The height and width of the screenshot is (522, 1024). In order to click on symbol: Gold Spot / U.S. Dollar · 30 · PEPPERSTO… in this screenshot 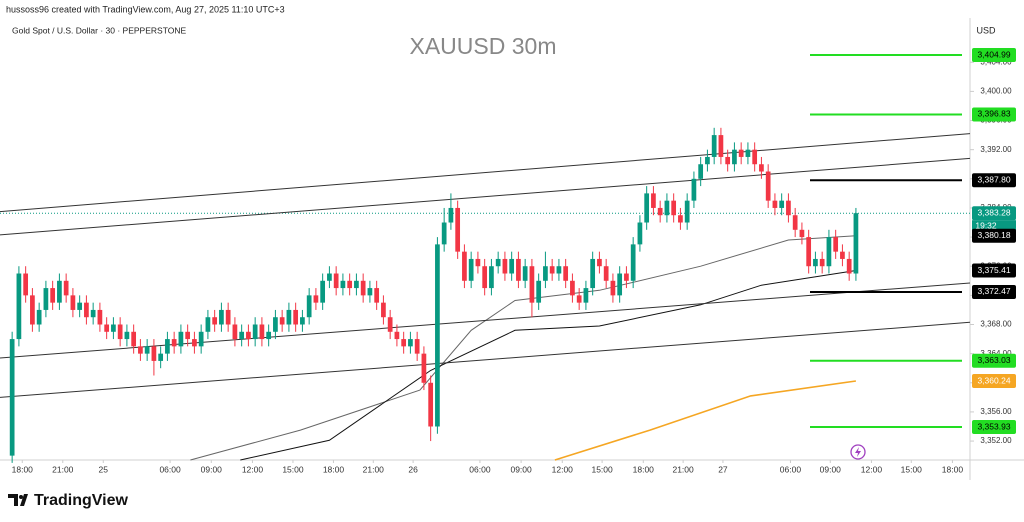, I will do `click(99, 30)`.